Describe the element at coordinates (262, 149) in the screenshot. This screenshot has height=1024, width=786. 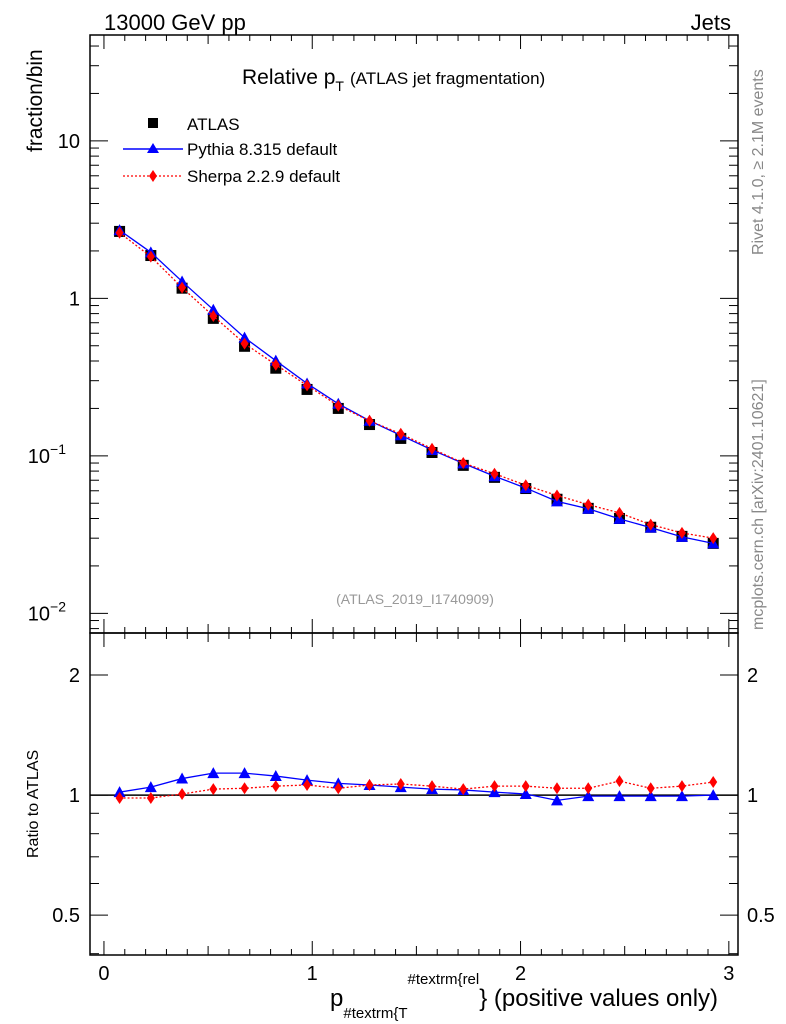
I see `legend-label-pythia: Pythia 8.315 default` at that location.